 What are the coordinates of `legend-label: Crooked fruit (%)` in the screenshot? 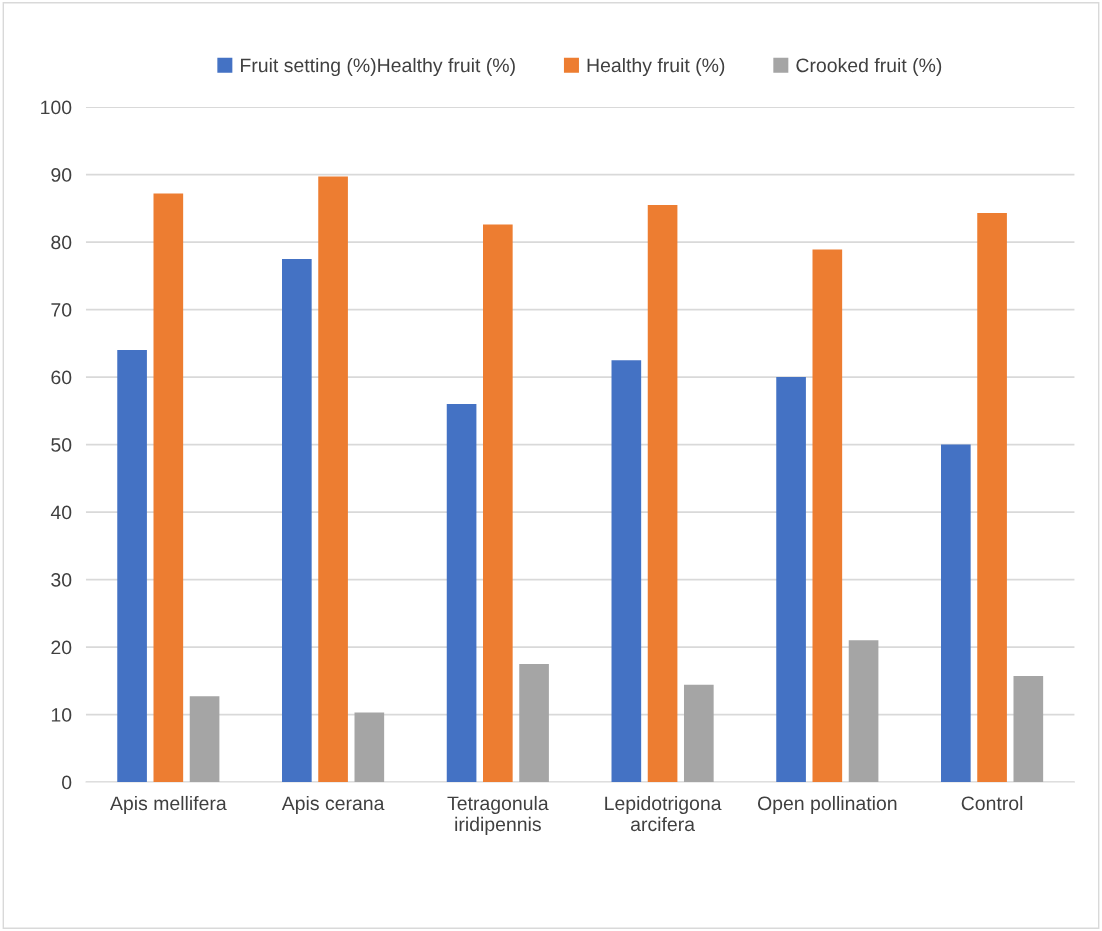 It's located at (869, 67).